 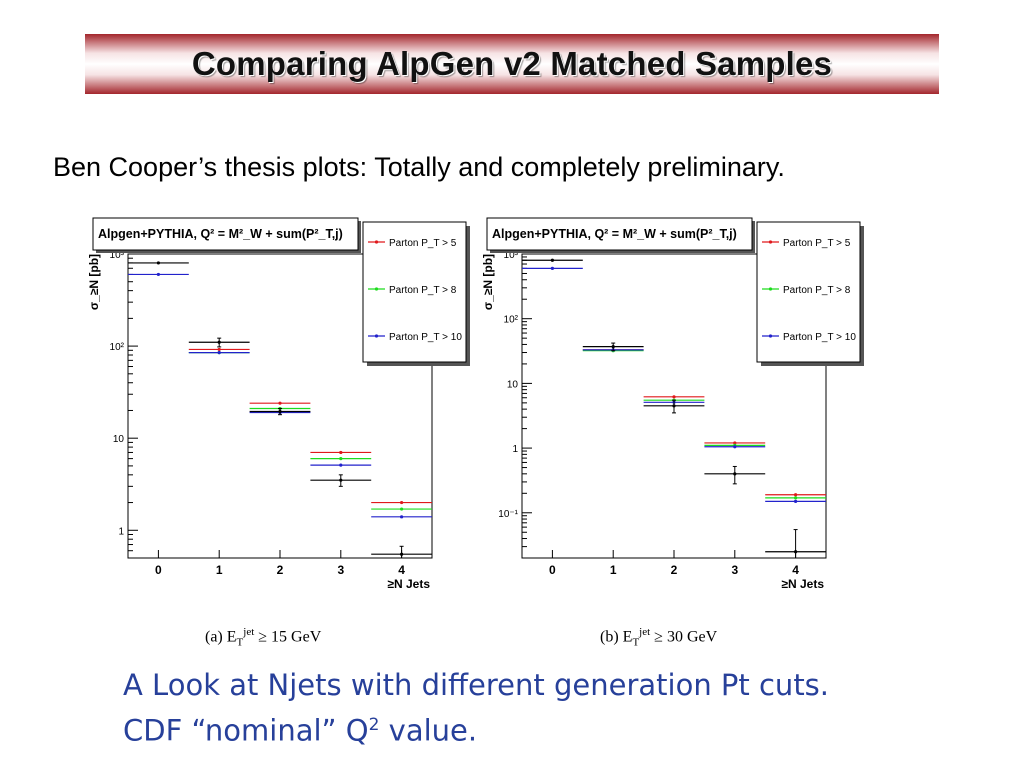 What do you see at coordinates (508, 514) in the screenshot?
I see `y-tick-label: 10⁻¹` at bounding box center [508, 514].